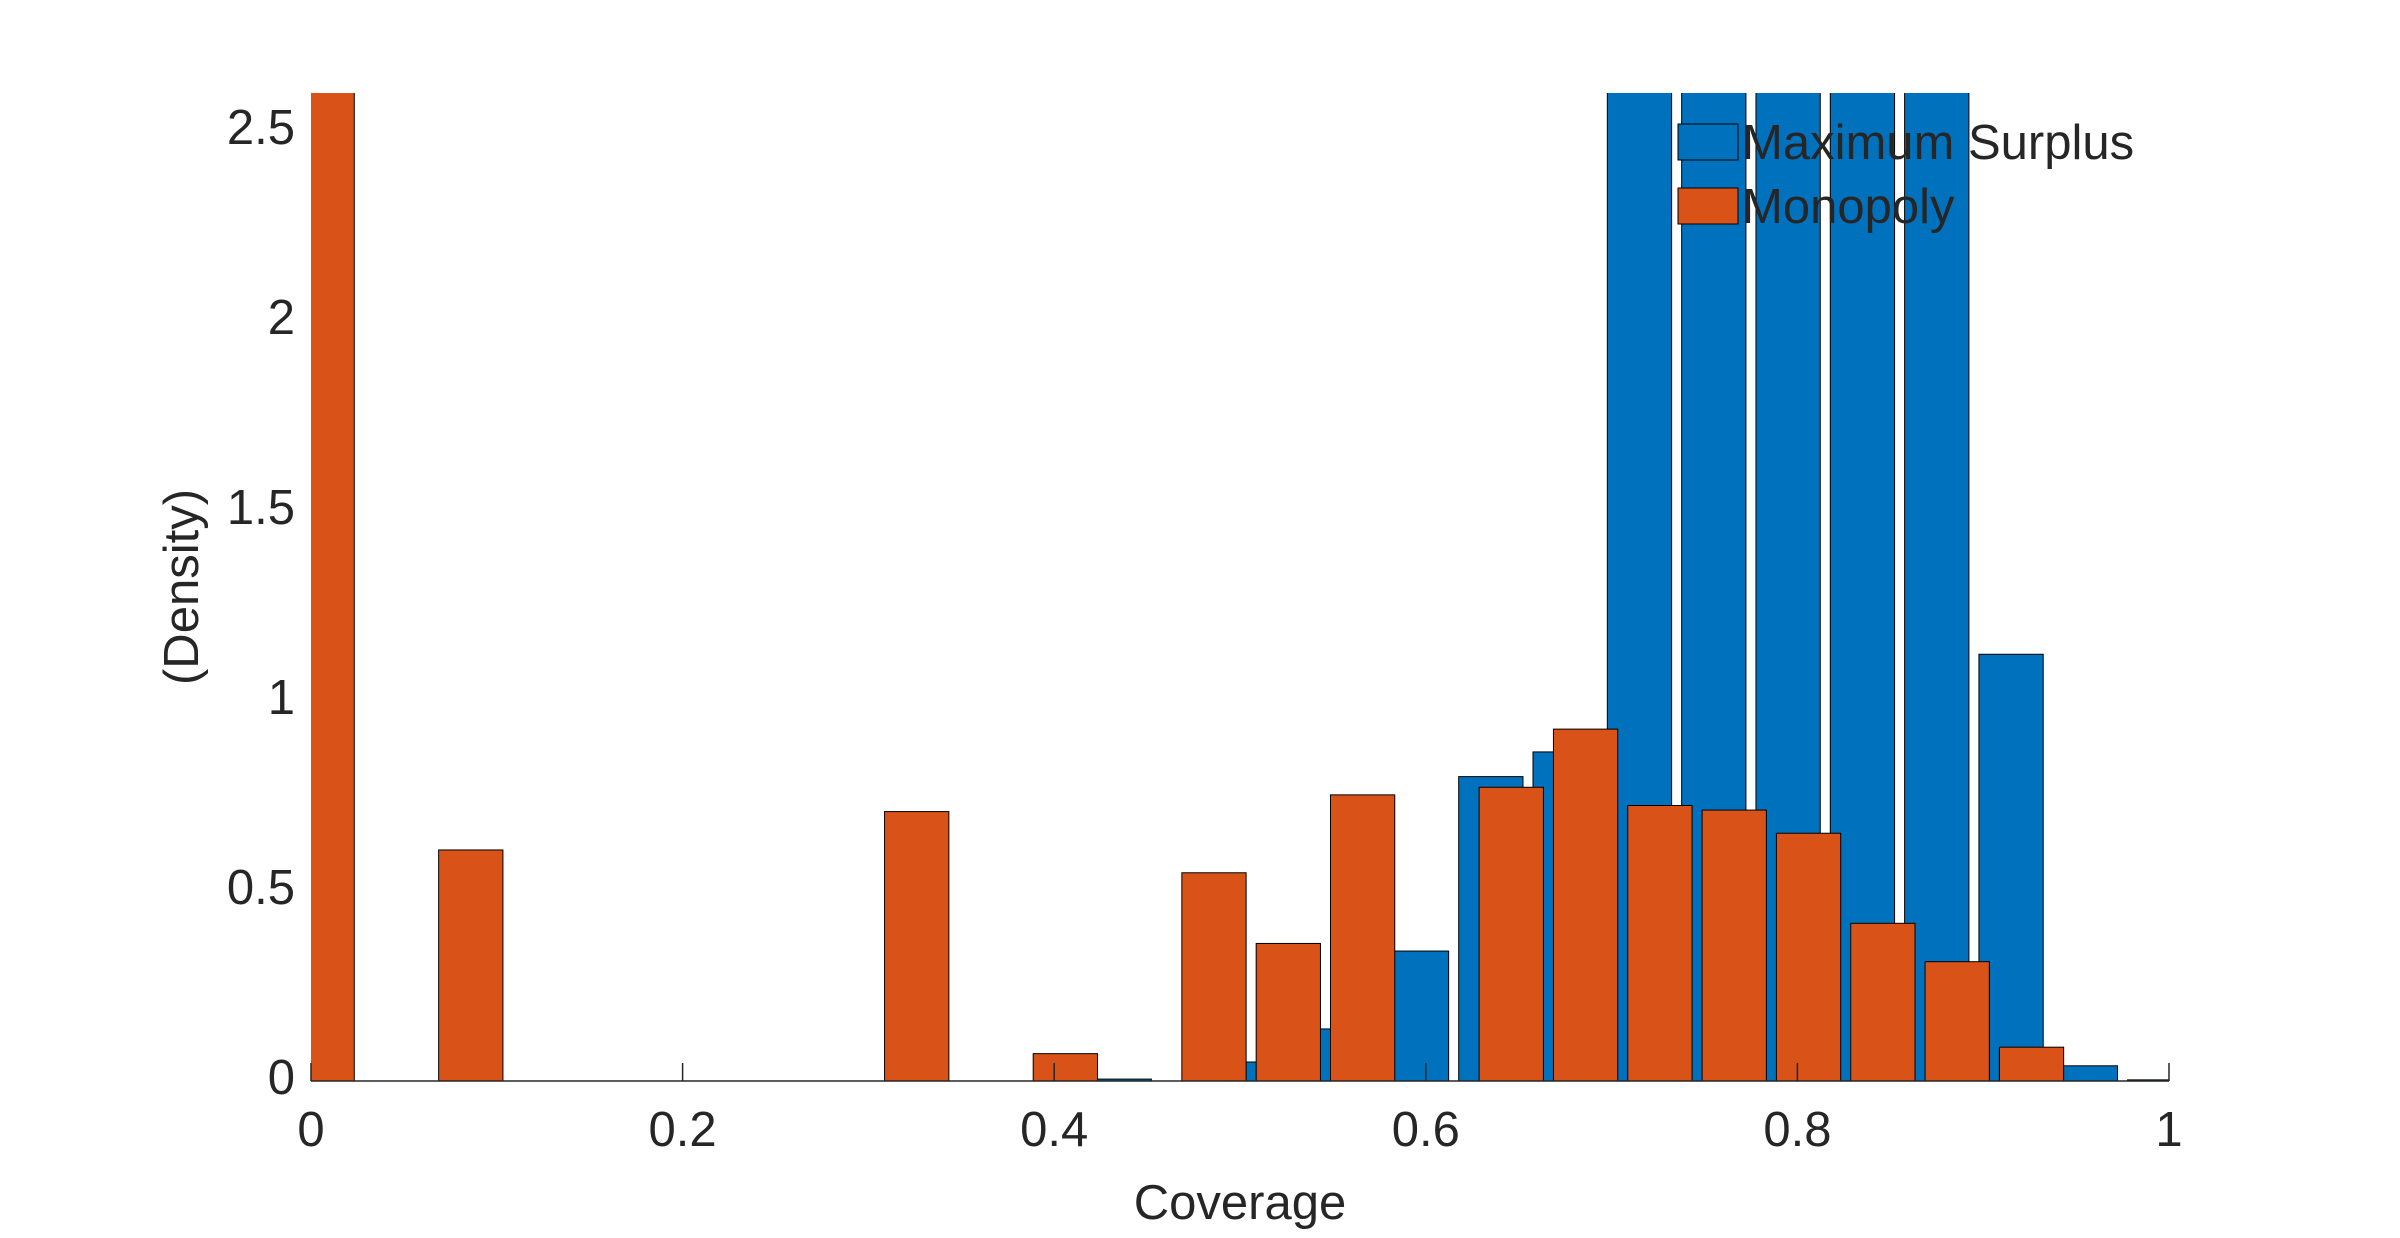 The height and width of the screenshot is (1238, 2400). What do you see at coordinates (1240, 1203) in the screenshot?
I see `x-axis-label: Coverage` at bounding box center [1240, 1203].